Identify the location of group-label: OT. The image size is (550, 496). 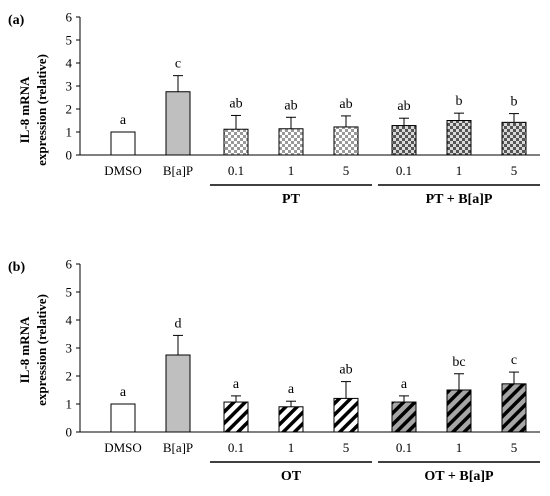
(291, 476).